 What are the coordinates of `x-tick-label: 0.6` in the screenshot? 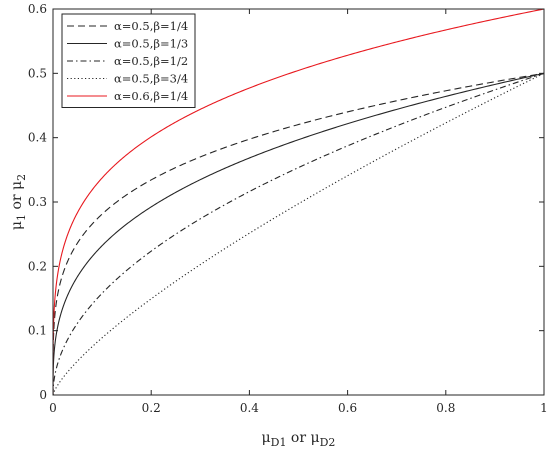 It's located at (347, 408).